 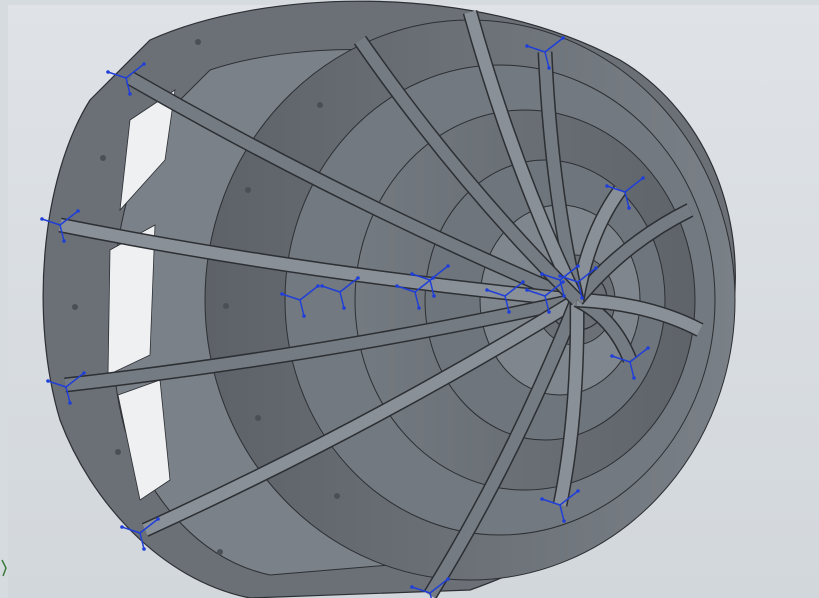 What do you see at coordinates (4, 568) in the screenshot?
I see `feature-tree-edge-icon` at bounding box center [4, 568].